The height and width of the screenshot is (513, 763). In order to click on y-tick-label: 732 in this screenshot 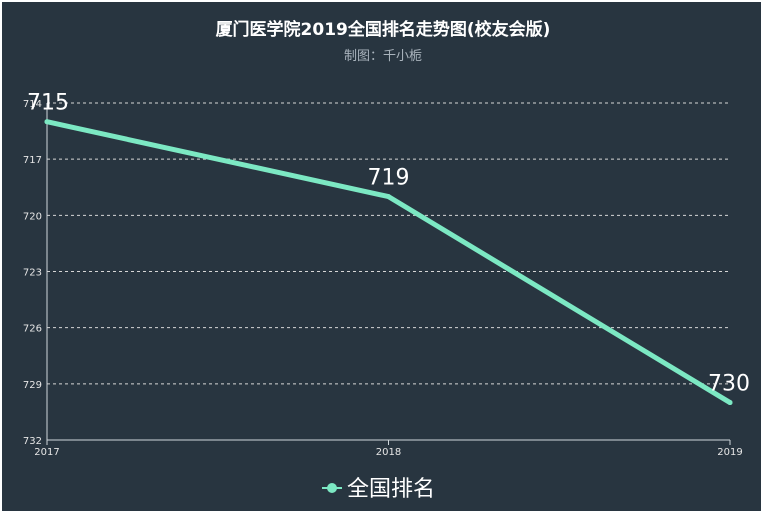, I will do `click(32, 441)`.